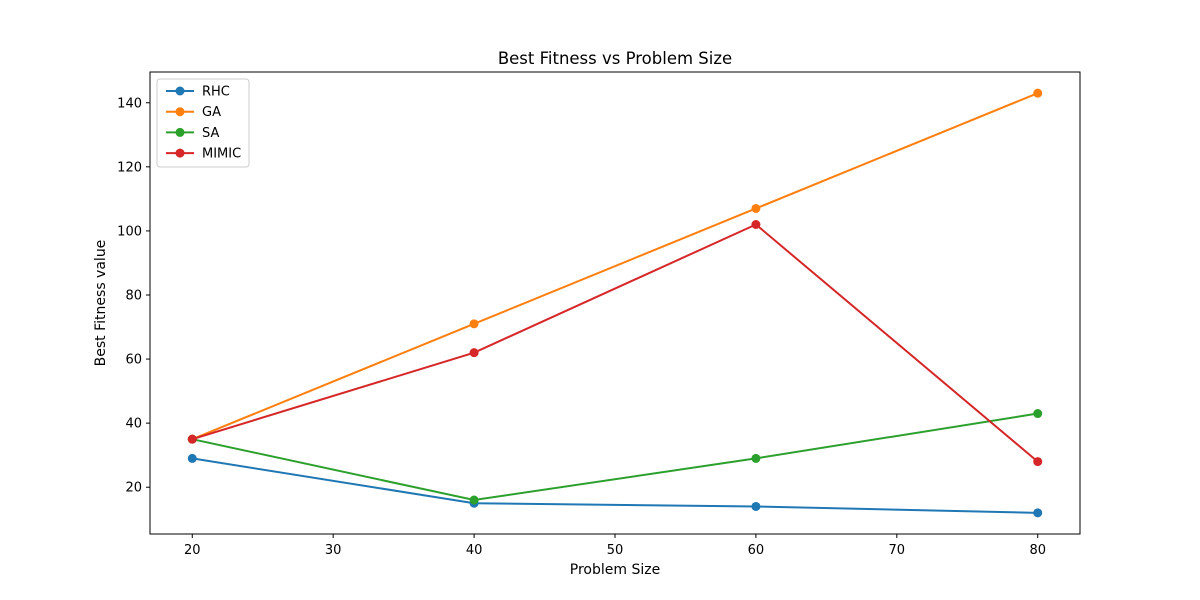 The image size is (1200, 600). What do you see at coordinates (615, 58) in the screenshot?
I see `chart-title: Best Fitness vs Problem Size` at bounding box center [615, 58].